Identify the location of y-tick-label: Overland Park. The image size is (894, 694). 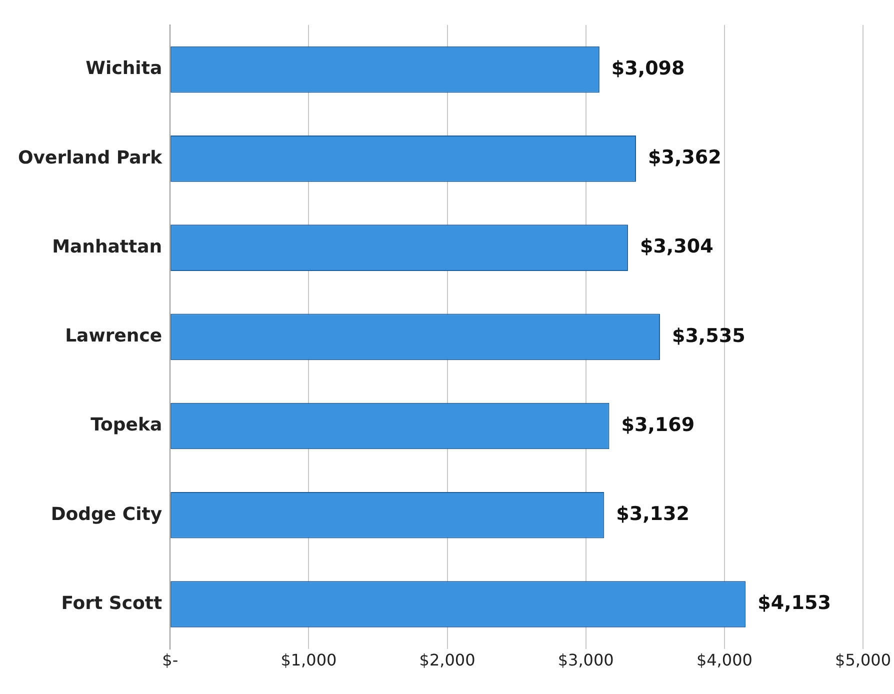
(91, 157).